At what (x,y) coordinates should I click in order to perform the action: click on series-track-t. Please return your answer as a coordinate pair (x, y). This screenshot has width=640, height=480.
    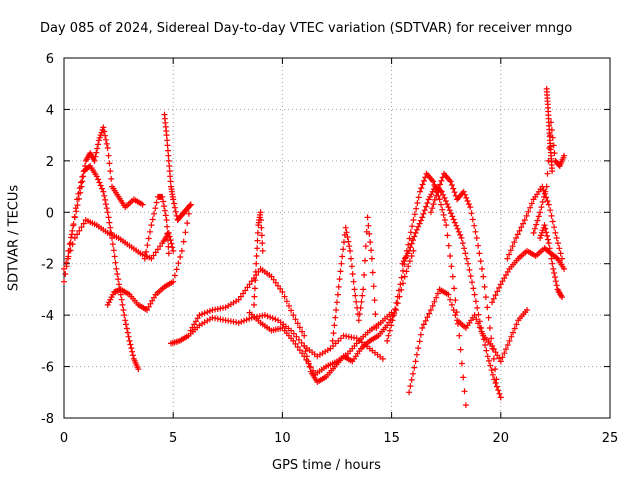
    Looking at the image, I should click on (551, 261).